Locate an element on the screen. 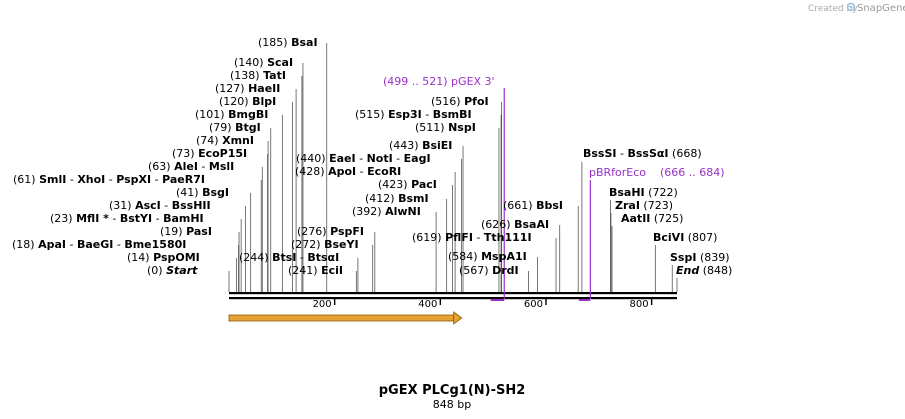 This screenshot has width=905, height=419. site-label-apoi-ecori: (428) ApoI - EcoRI is located at coordinates (348, 171).